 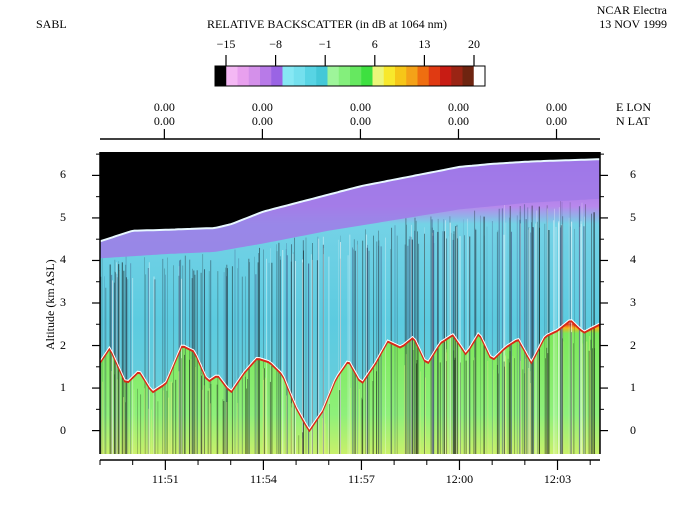 I want to click on y-tick-label-right: 4, so click(x=633, y=259).